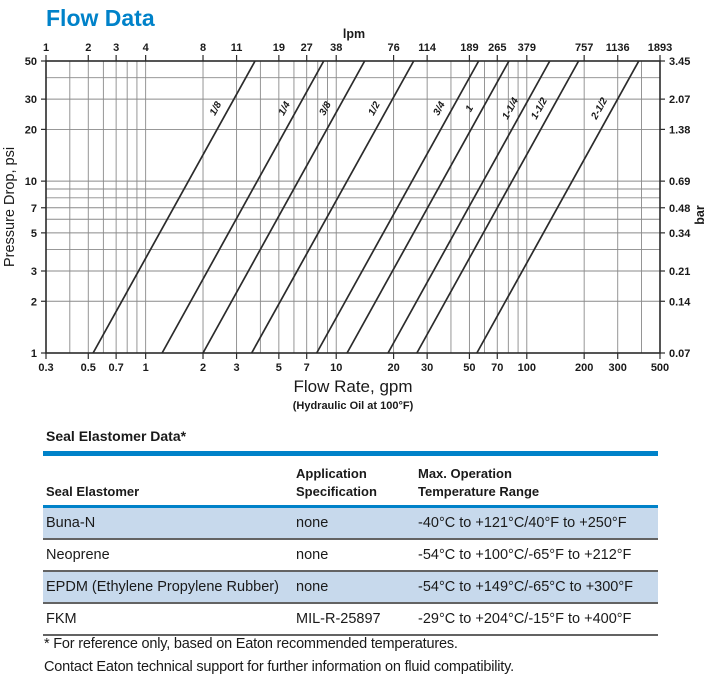  What do you see at coordinates (350, 523) in the screenshot?
I see `table-row: Buna-N none -40°C to +121°C/40°F to +250°F` at bounding box center [350, 523].